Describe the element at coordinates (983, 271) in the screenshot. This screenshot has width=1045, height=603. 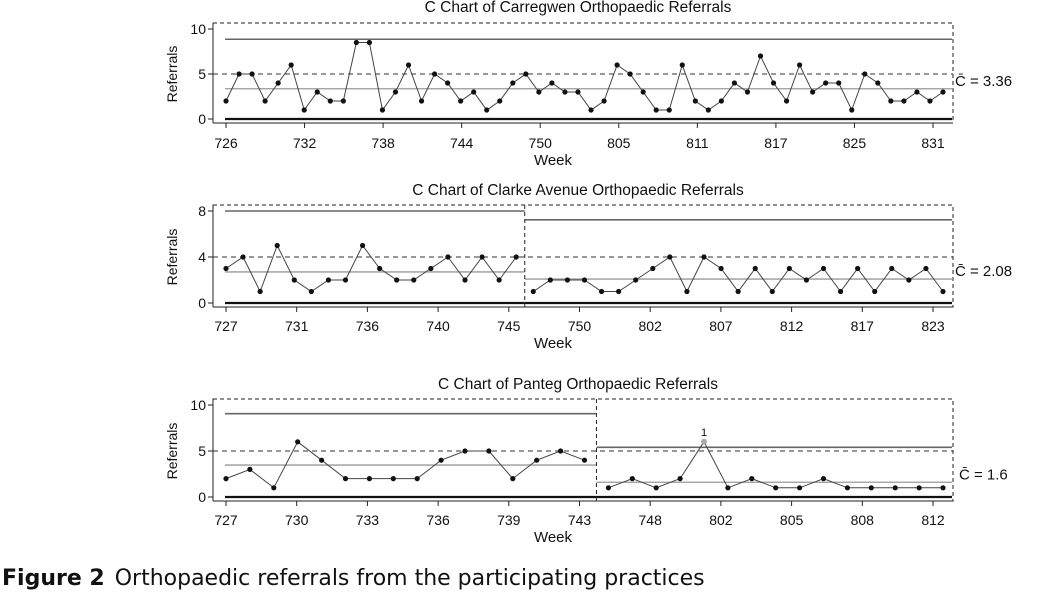
I see `center-value-label: C̄ = 2.08` at that location.